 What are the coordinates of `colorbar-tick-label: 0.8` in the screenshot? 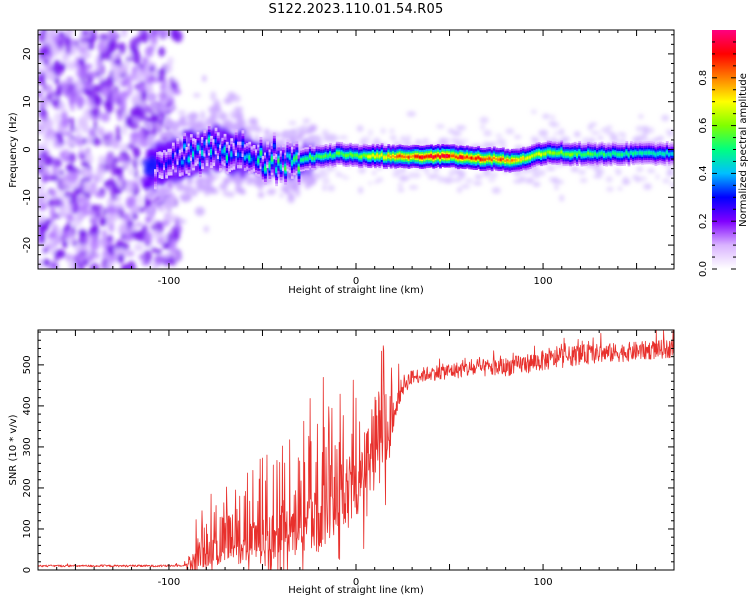 It's located at (703, 78).